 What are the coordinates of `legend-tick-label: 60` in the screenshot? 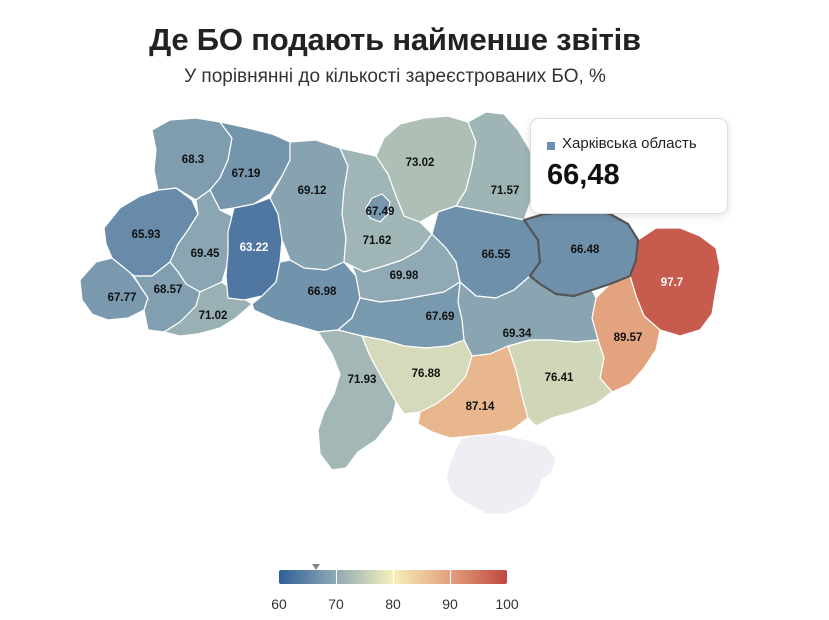 It's located at (279, 604).